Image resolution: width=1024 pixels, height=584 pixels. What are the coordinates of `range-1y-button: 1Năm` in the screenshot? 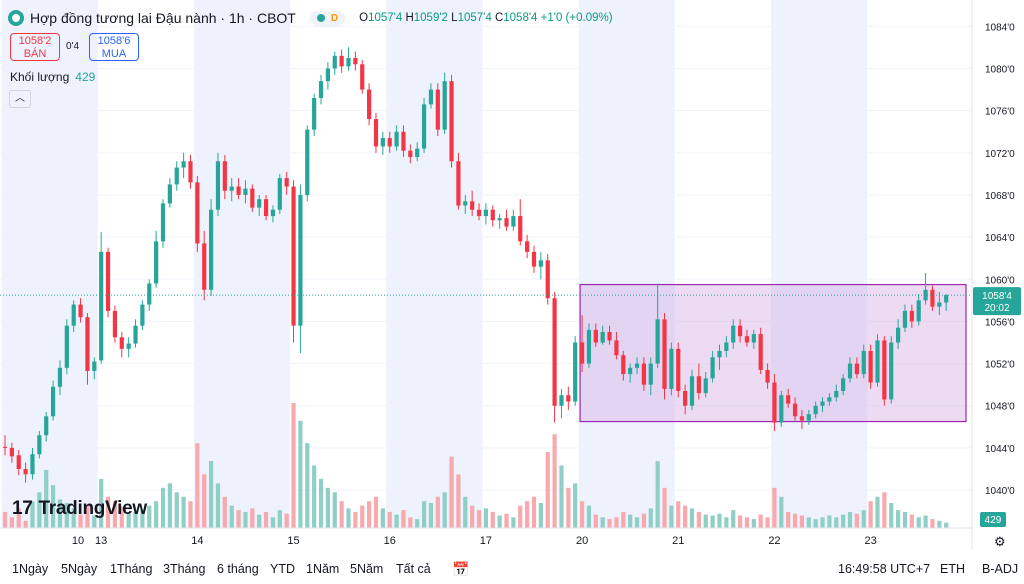 It's located at (323, 569).